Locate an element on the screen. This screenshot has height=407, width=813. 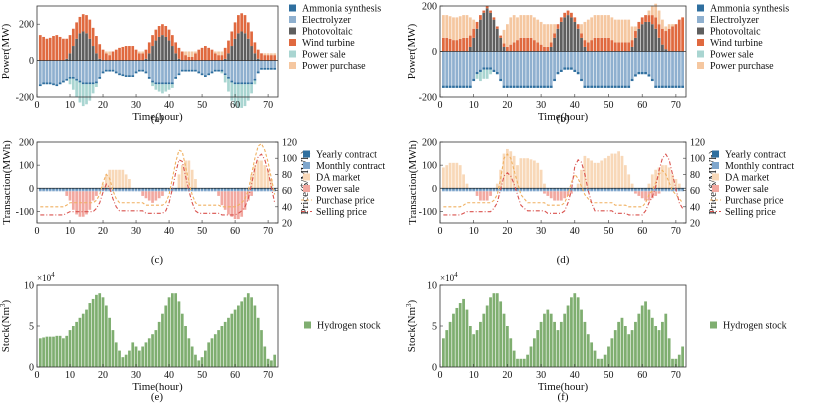
legend-label-purchase-price: Purchase price is located at coordinates (345, 201).